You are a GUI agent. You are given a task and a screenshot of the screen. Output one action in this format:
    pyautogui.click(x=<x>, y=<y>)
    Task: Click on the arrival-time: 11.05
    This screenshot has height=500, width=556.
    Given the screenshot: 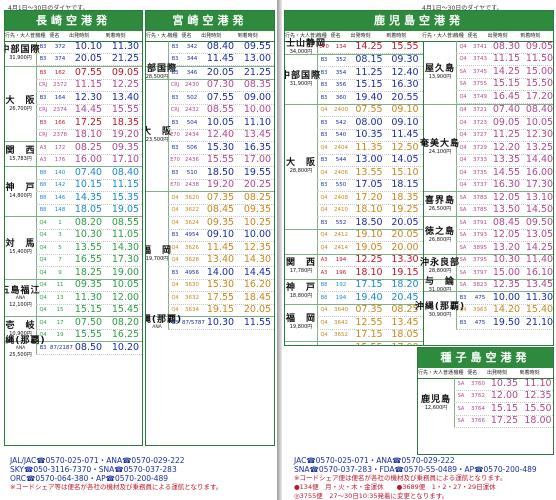 What is the action you would take?
    pyautogui.click(x=125, y=235)
    